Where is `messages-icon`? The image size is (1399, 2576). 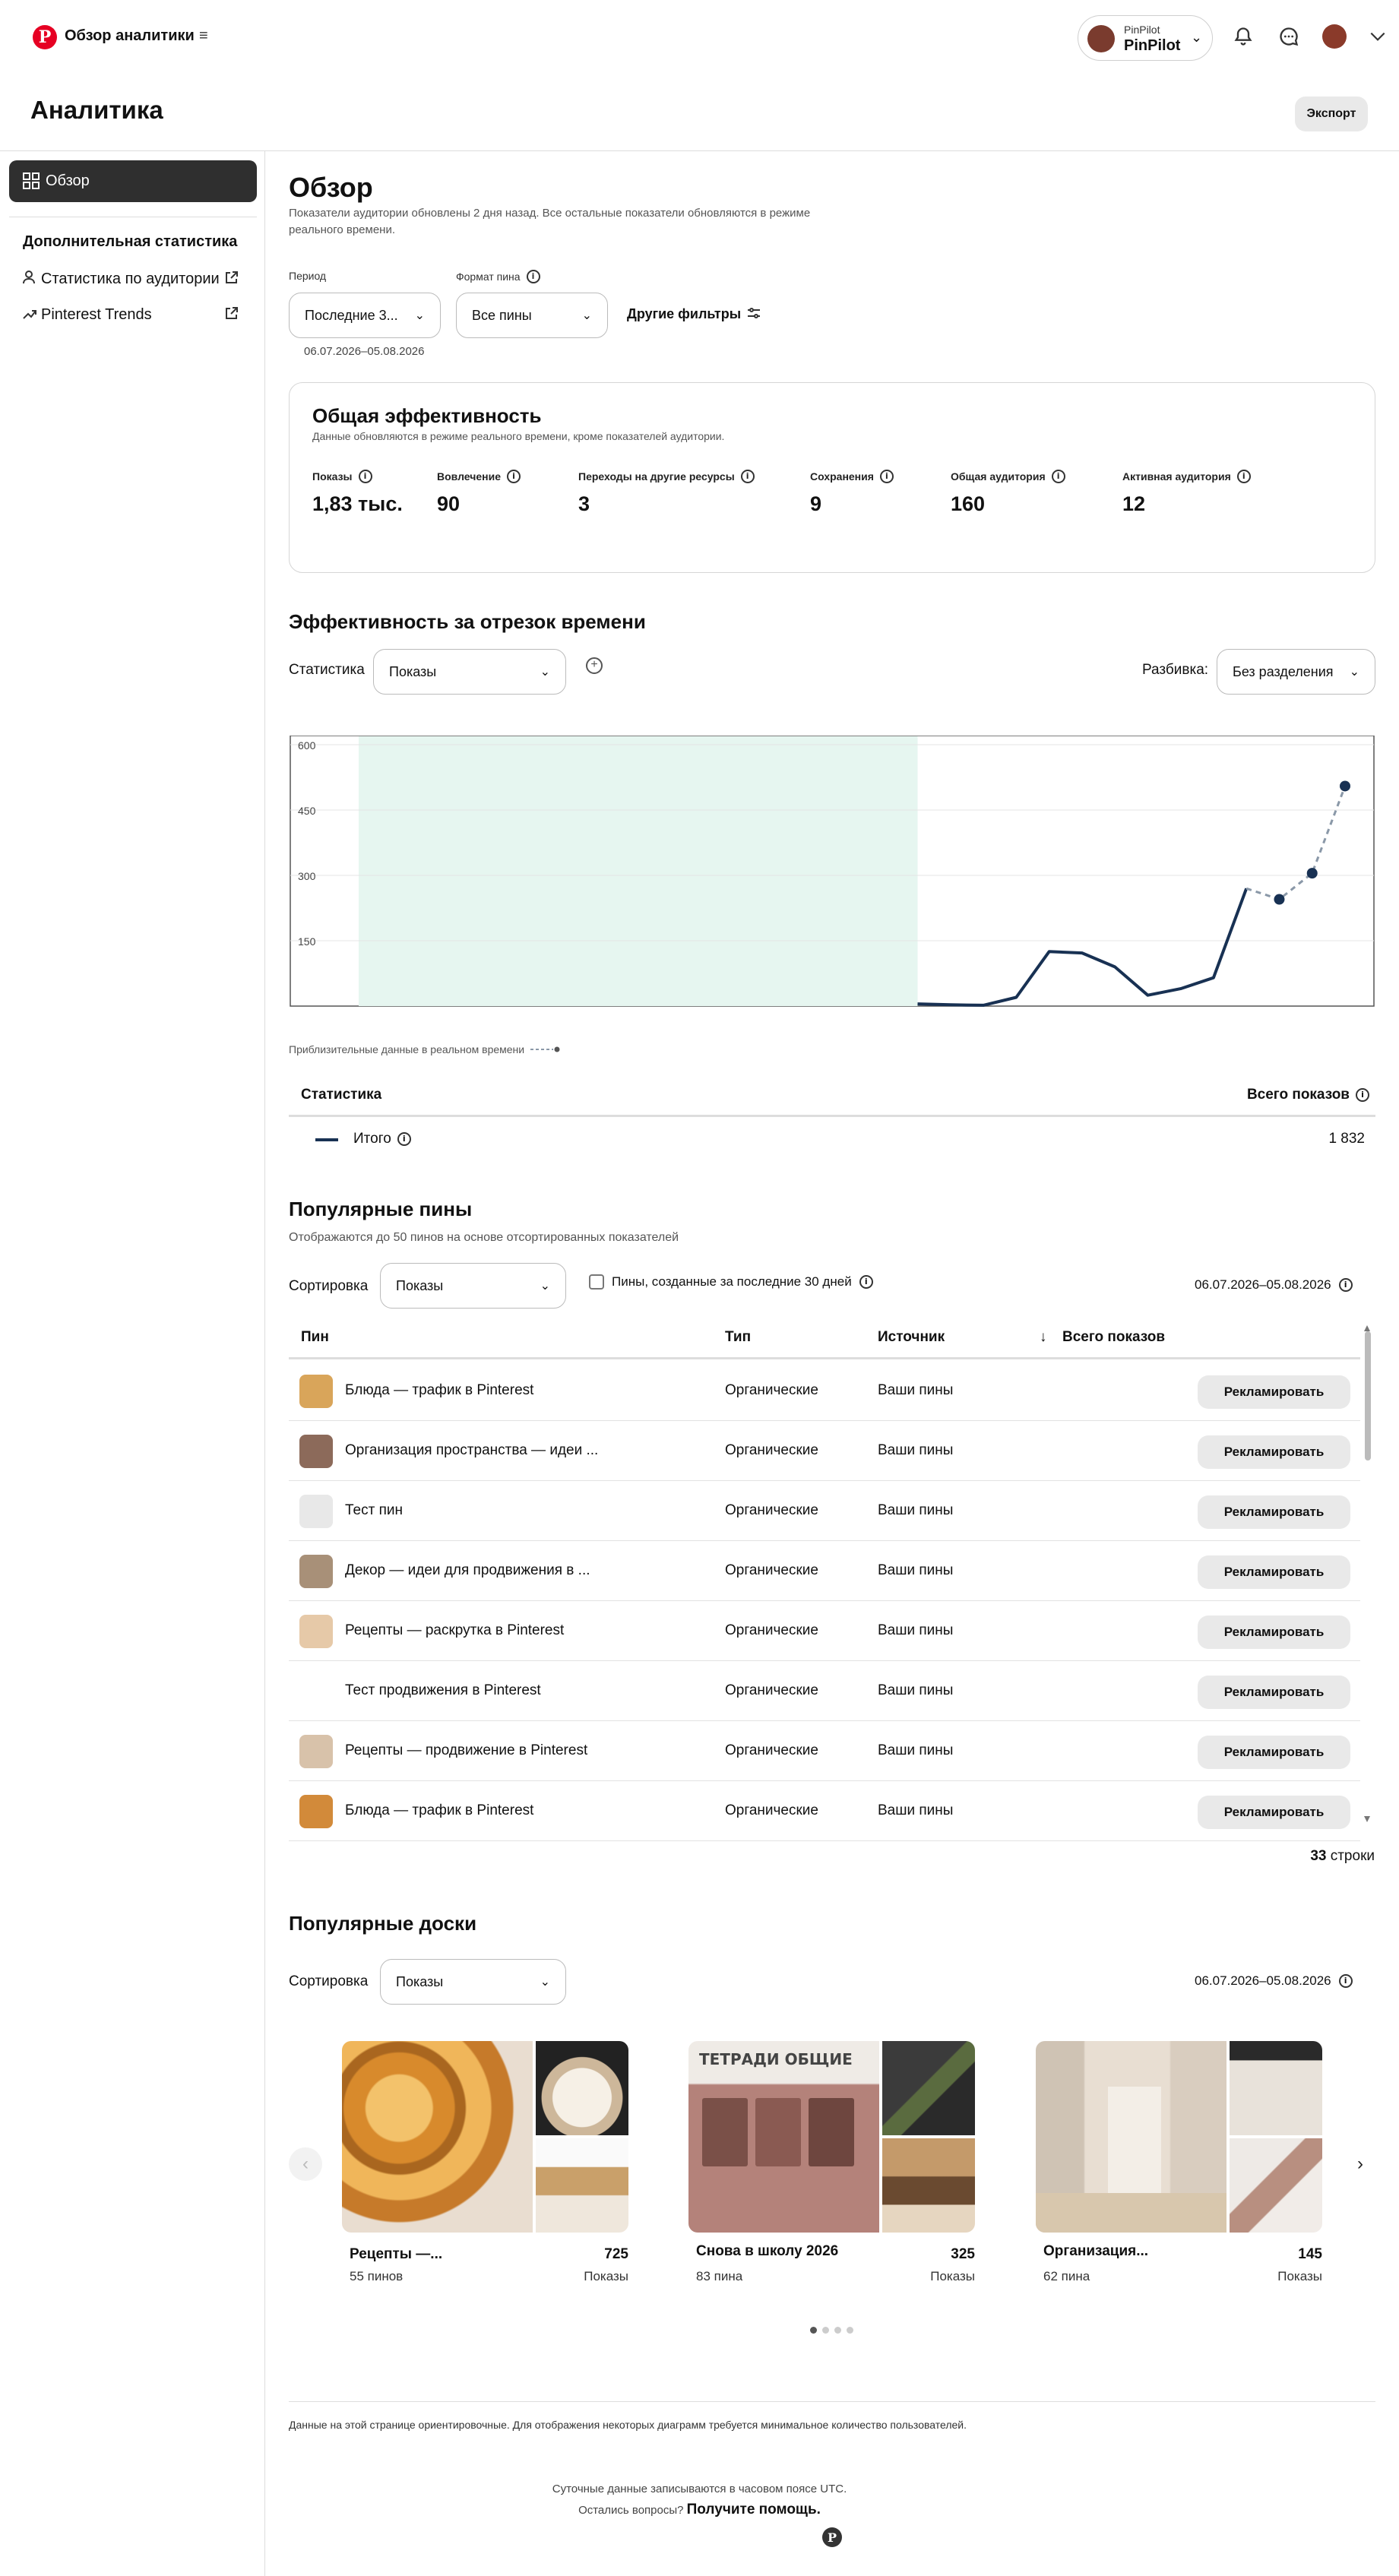 messages-icon is located at coordinates (1288, 36).